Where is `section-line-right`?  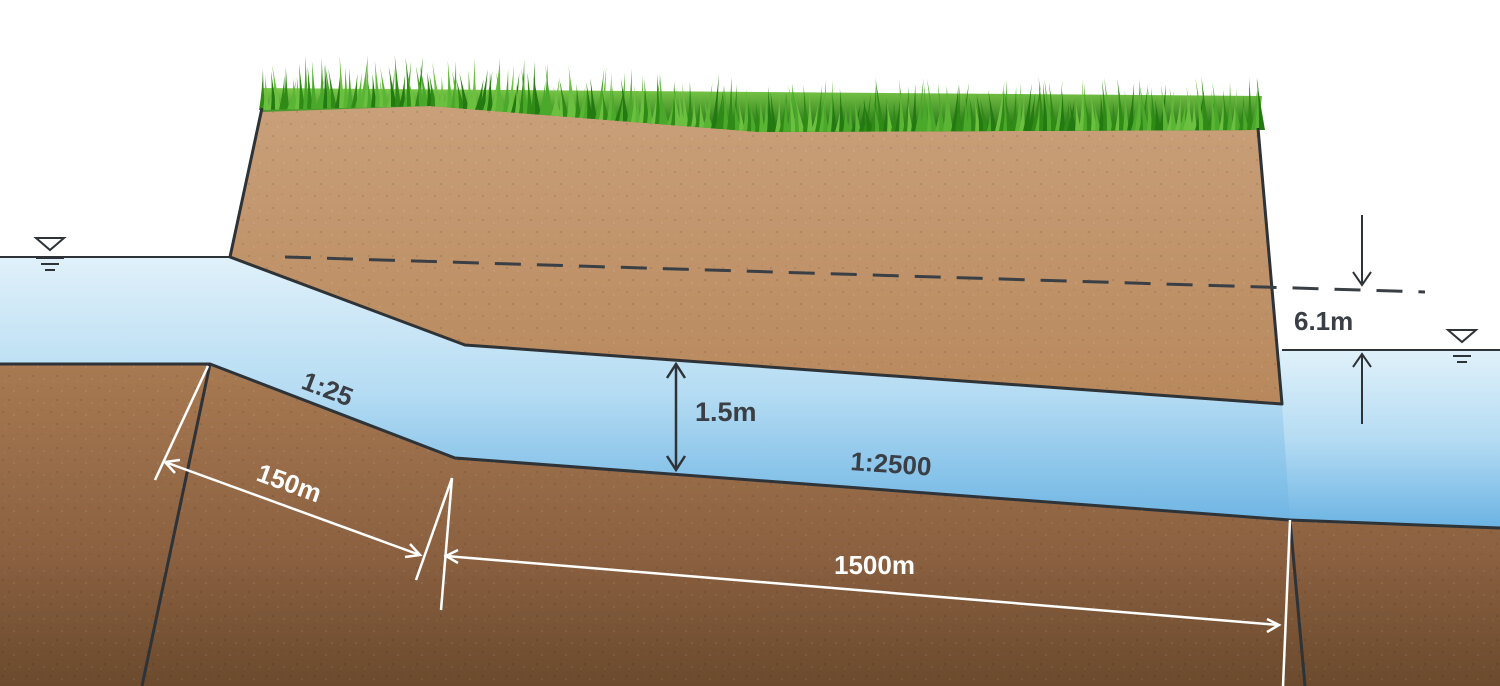
section-line-right is located at coordinates (1297, 602).